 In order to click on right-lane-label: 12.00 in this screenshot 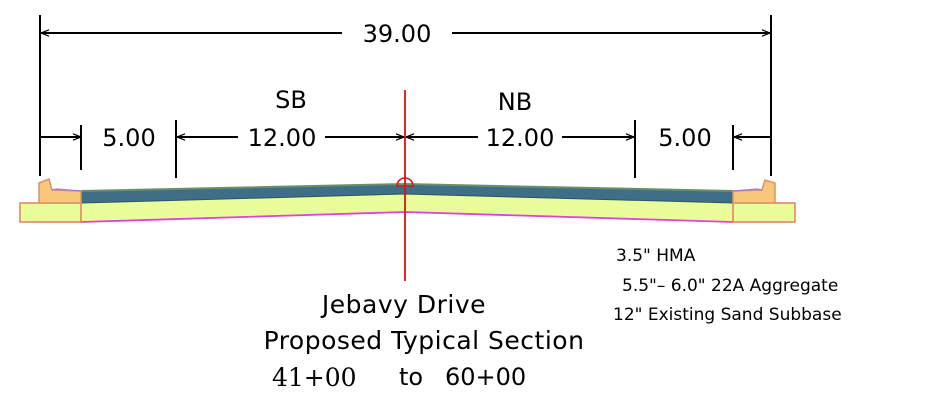, I will do `click(520, 138)`.